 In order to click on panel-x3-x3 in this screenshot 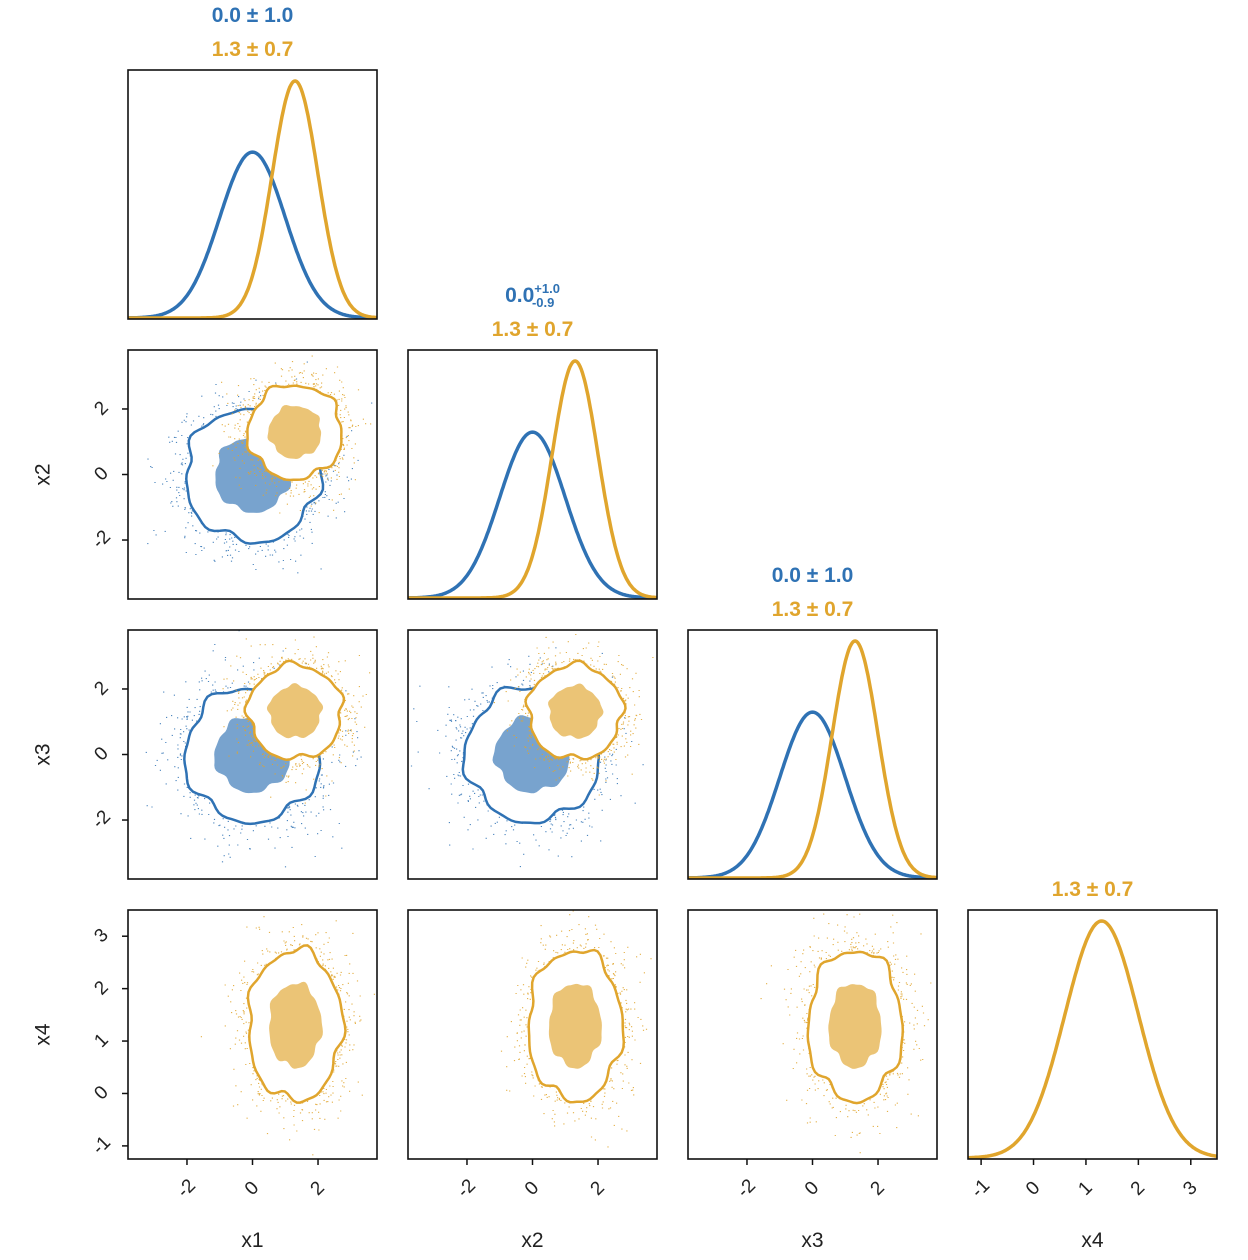, I will do `click(812, 754)`.